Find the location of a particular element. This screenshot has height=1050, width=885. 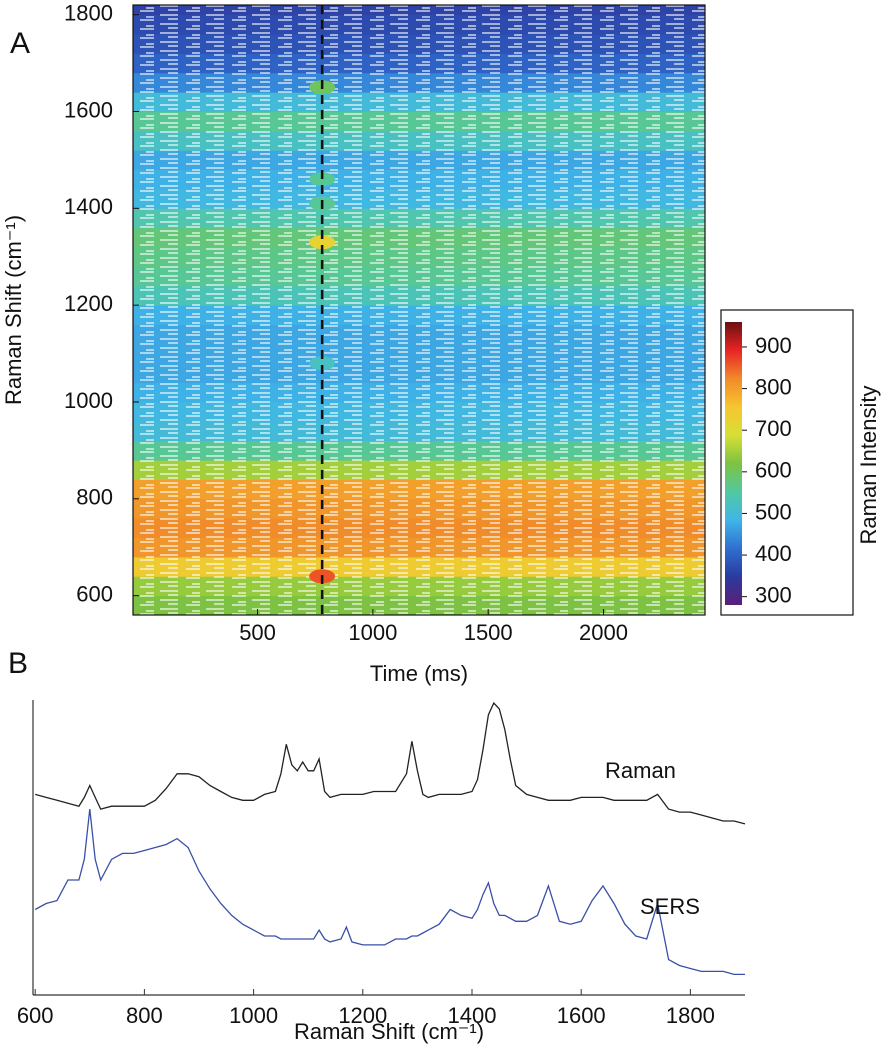

colorbar-tick-label: 700 is located at coordinates (773, 428).